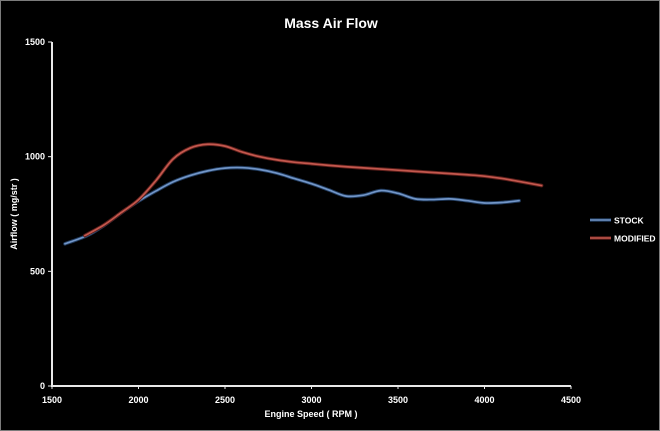  What do you see at coordinates (52, 400) in the screenshot?
I see `x-tick-label: 1500` at bounding box center [52, 400].